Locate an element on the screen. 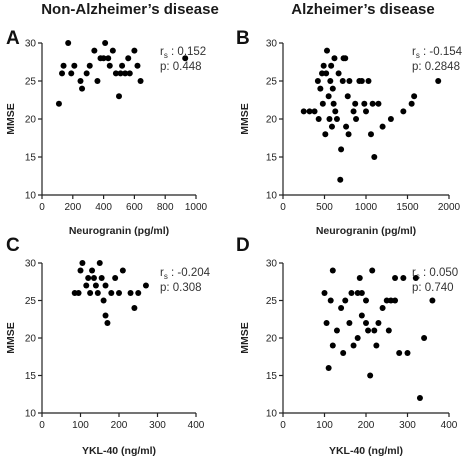  panel-letter: B is located at coordinates (243, 38).